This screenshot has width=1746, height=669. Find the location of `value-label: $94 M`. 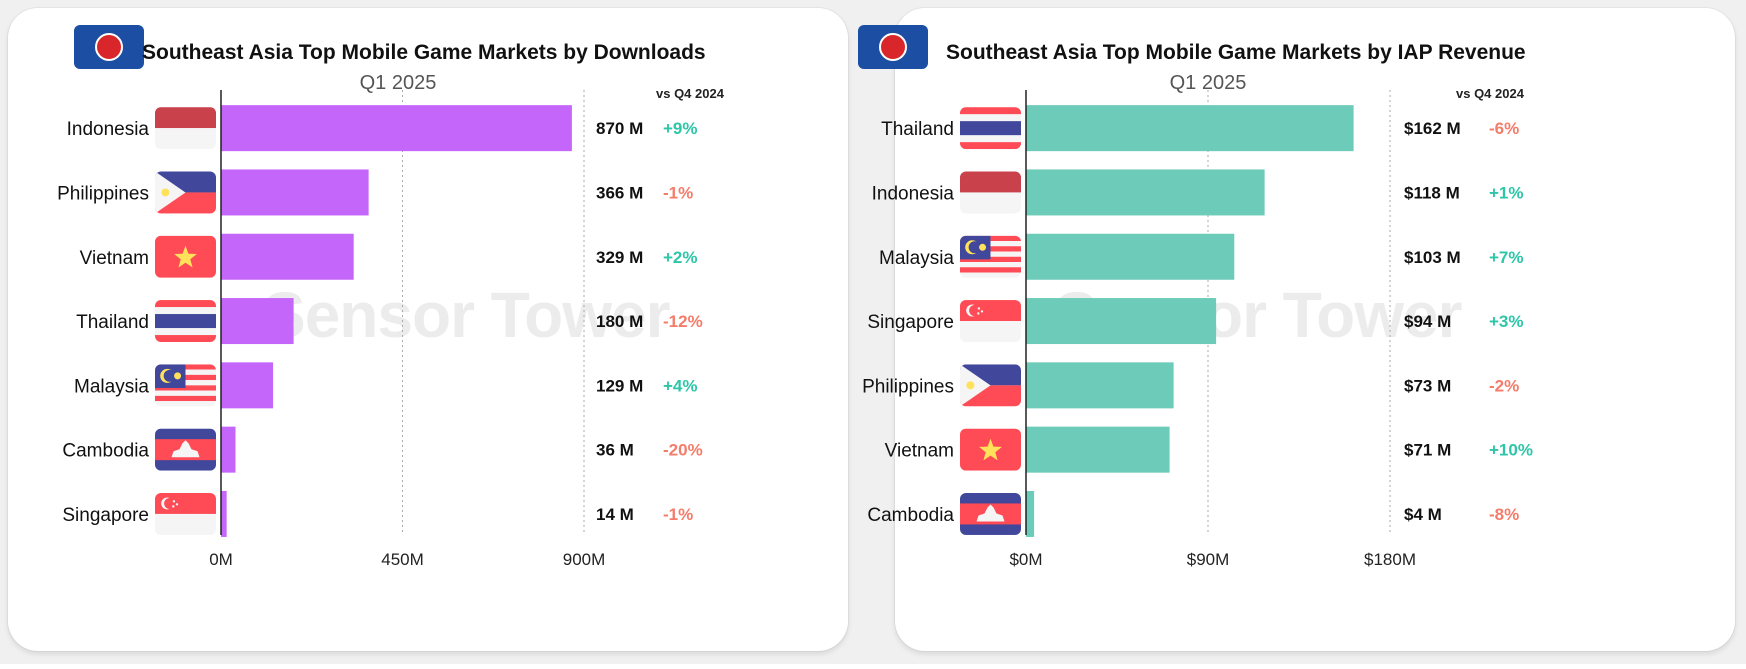

value-label: $94 M is located at coordinates (1427, 321).